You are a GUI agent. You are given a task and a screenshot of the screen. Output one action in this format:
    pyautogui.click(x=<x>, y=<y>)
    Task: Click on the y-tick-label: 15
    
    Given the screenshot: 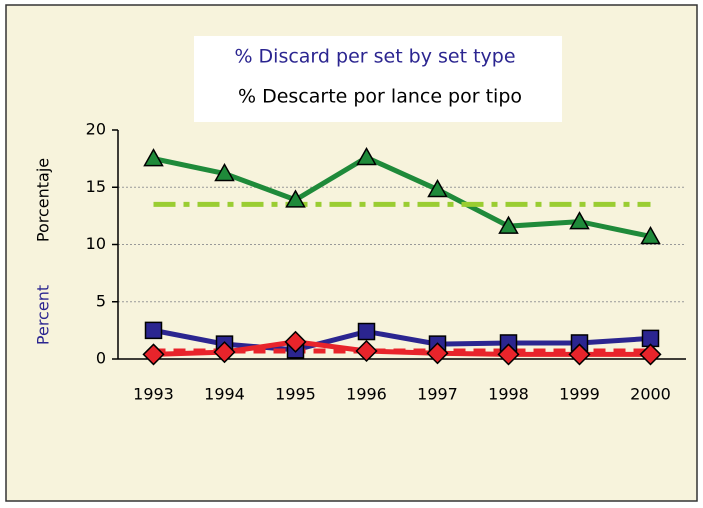 What is the action you would take?
    pyautogui.click(x=96, y=186)
    